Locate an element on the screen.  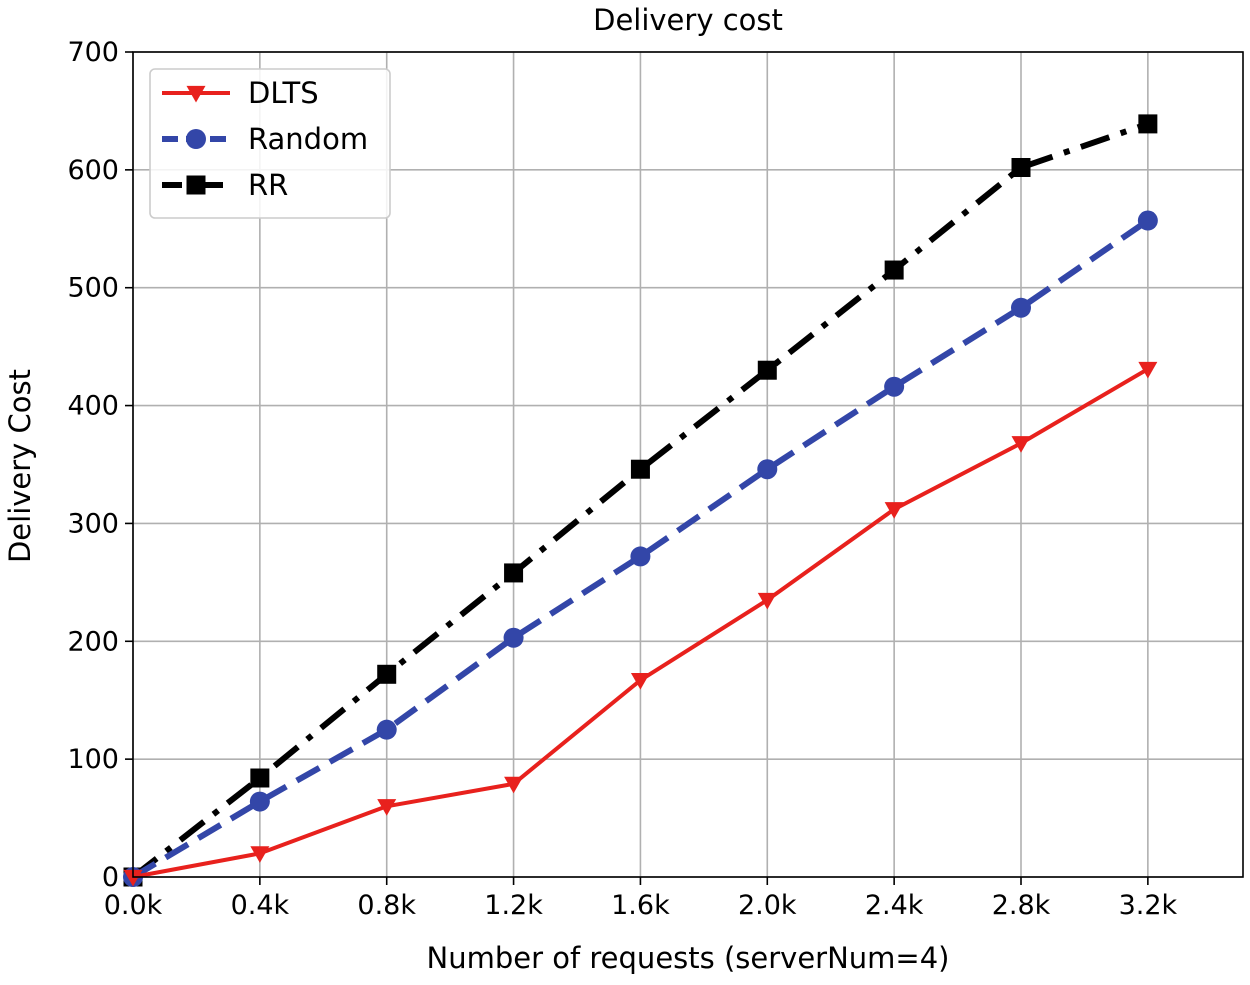
legend-label-dlts: DLTS is located at coordinates (283, 93).